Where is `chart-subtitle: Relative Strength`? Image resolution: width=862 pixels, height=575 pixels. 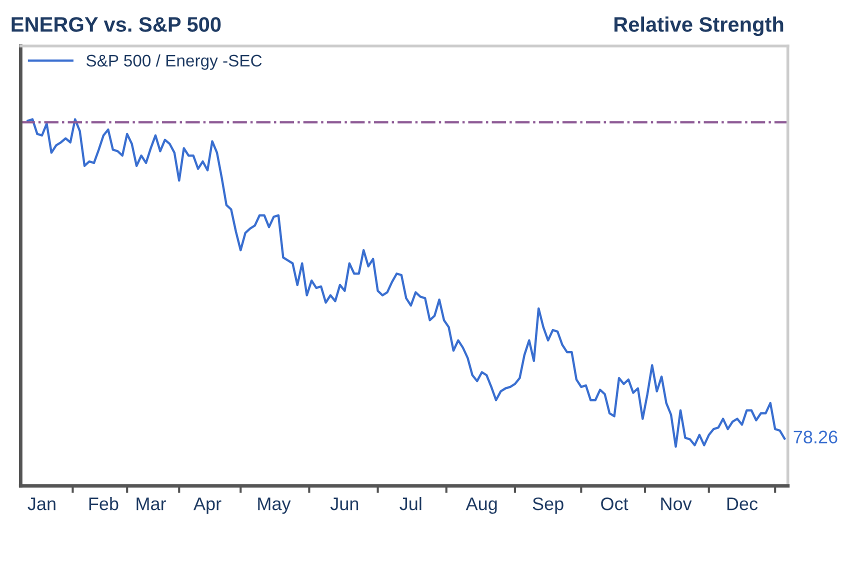 chart-subtitle: Relative Strength is located at coordinates (699, 26).